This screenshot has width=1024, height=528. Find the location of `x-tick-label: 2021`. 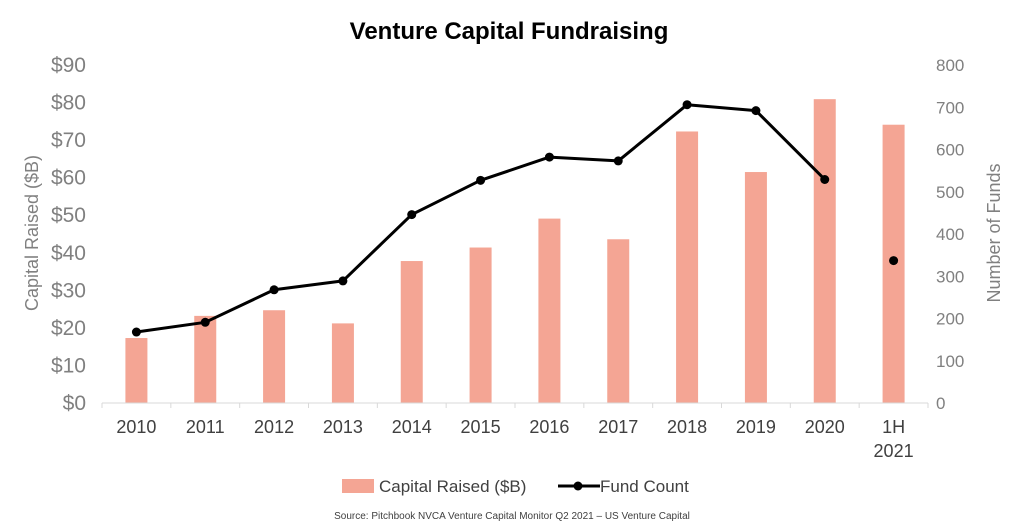

x-tick-label: 2021 is located at coordinates (894, 451).